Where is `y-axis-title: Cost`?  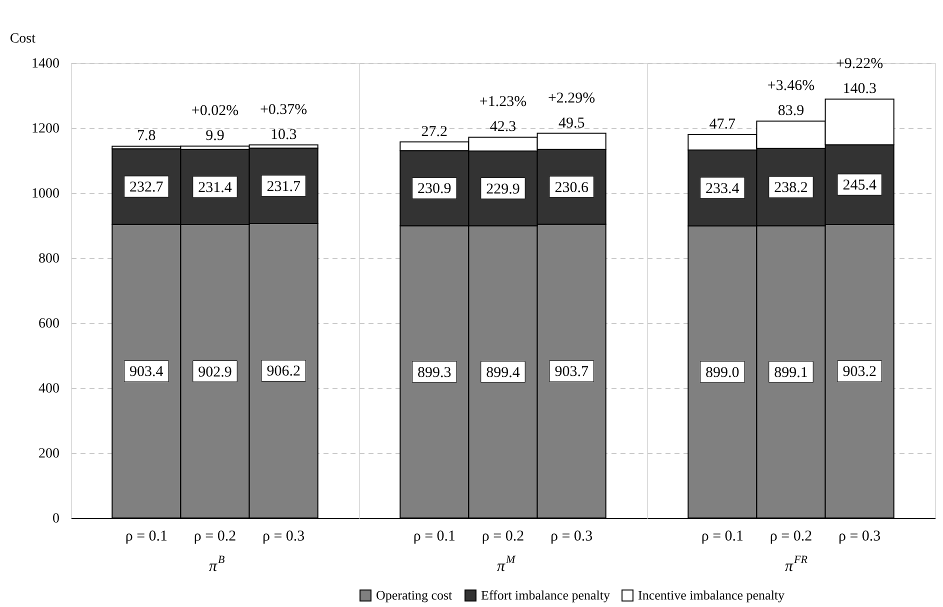 y-axis-title: Cost is located at coordinates (23, 39).